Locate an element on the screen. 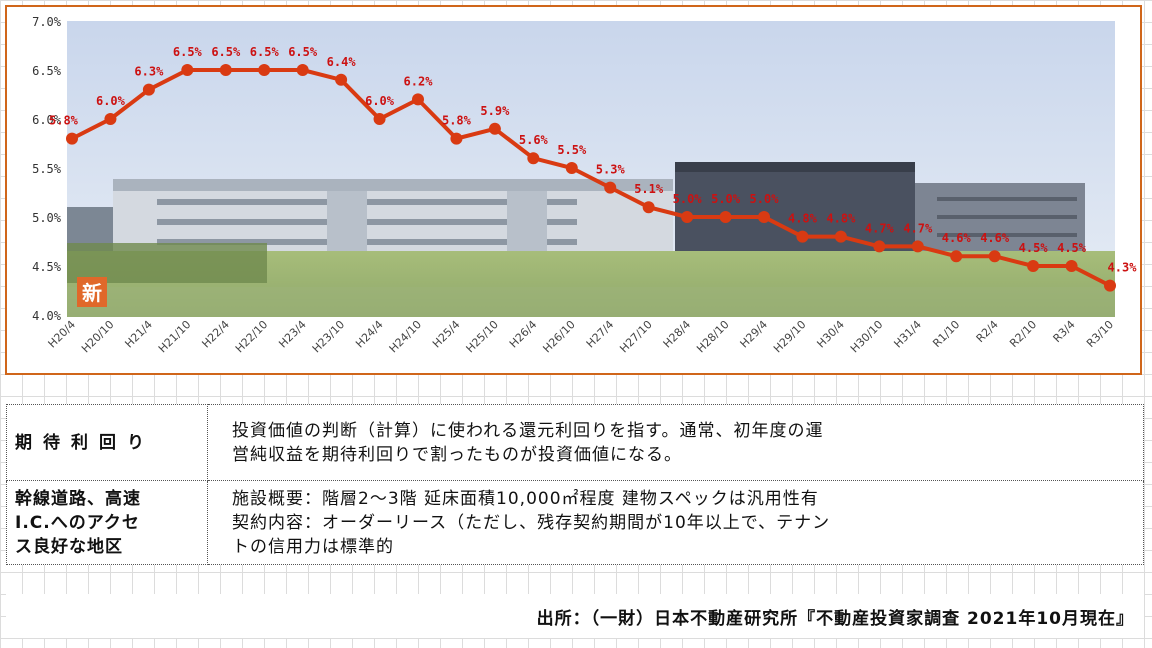 The image size is (1152, 648). row-value-line: トの信用力は標準的 is located at coordinates (313, 546).